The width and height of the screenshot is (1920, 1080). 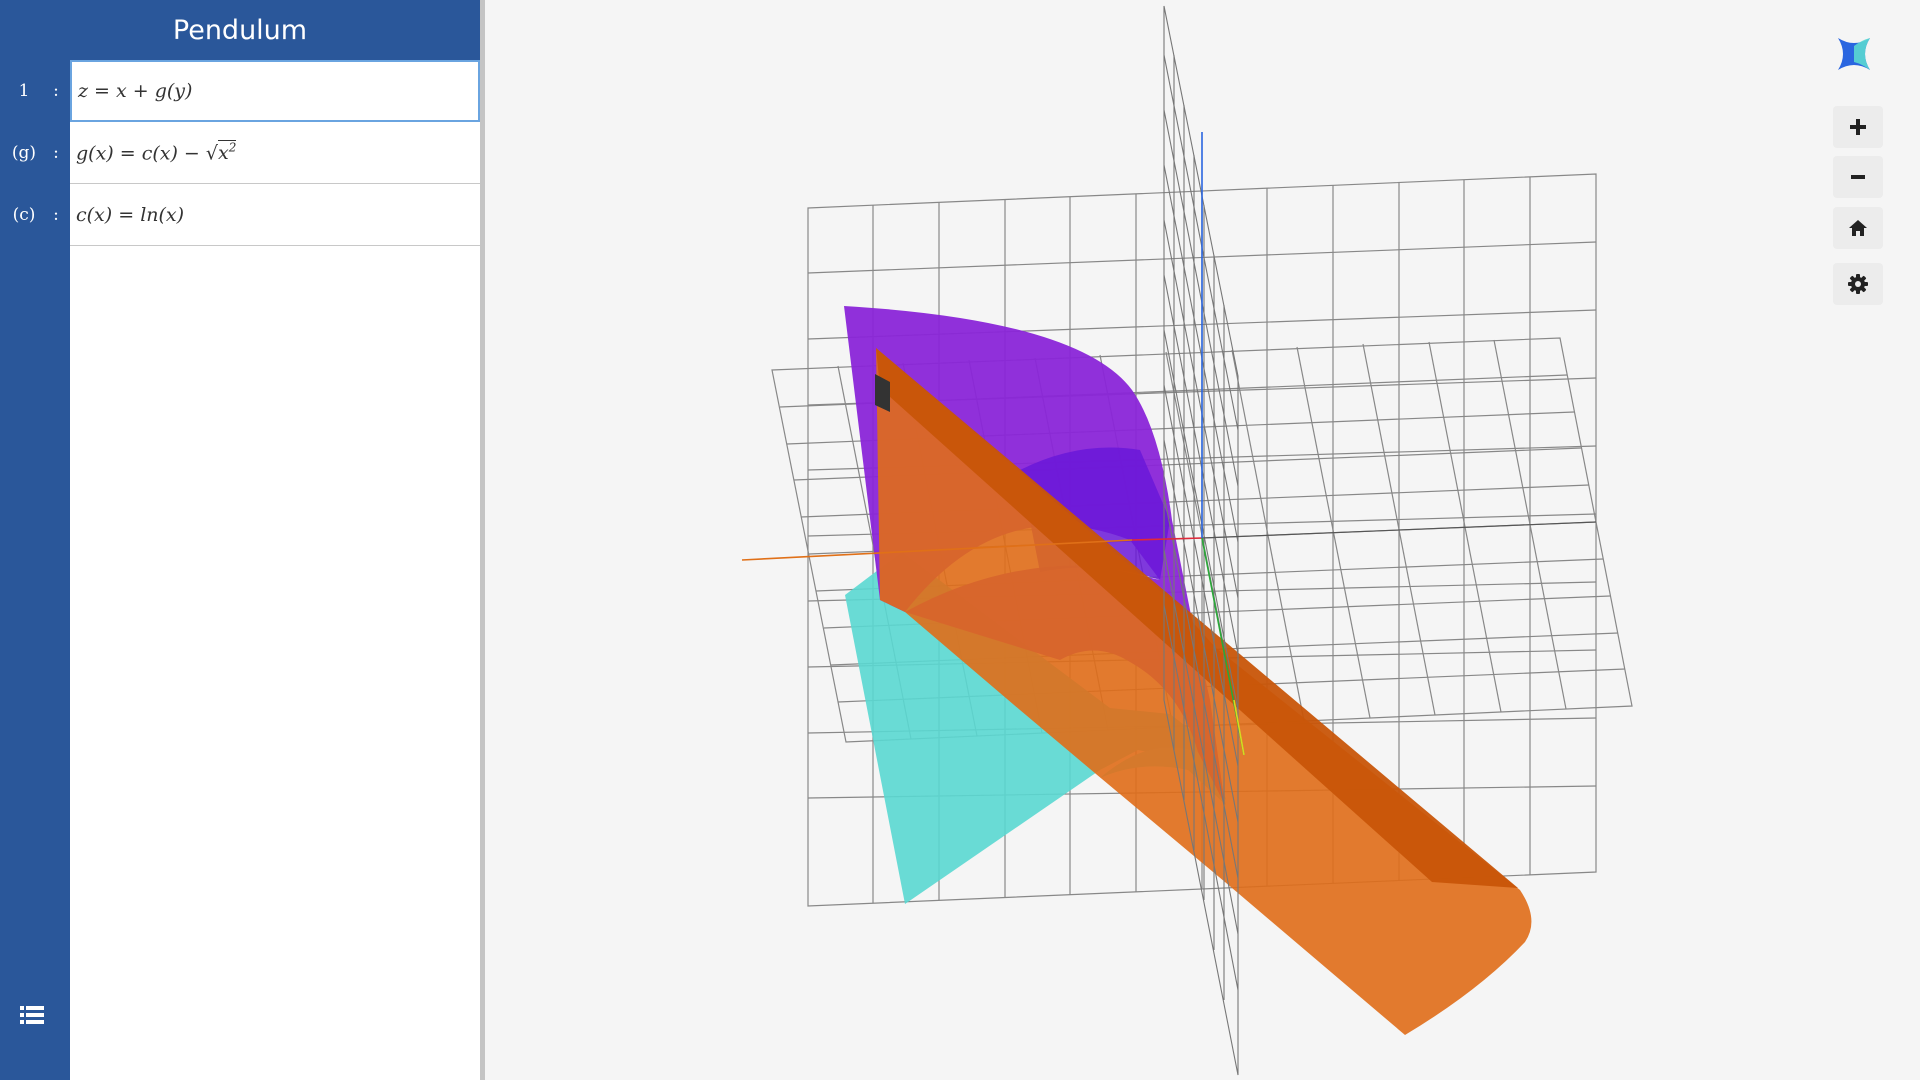 I want to click on app-logo-icon, so click(x=1854, y=54).